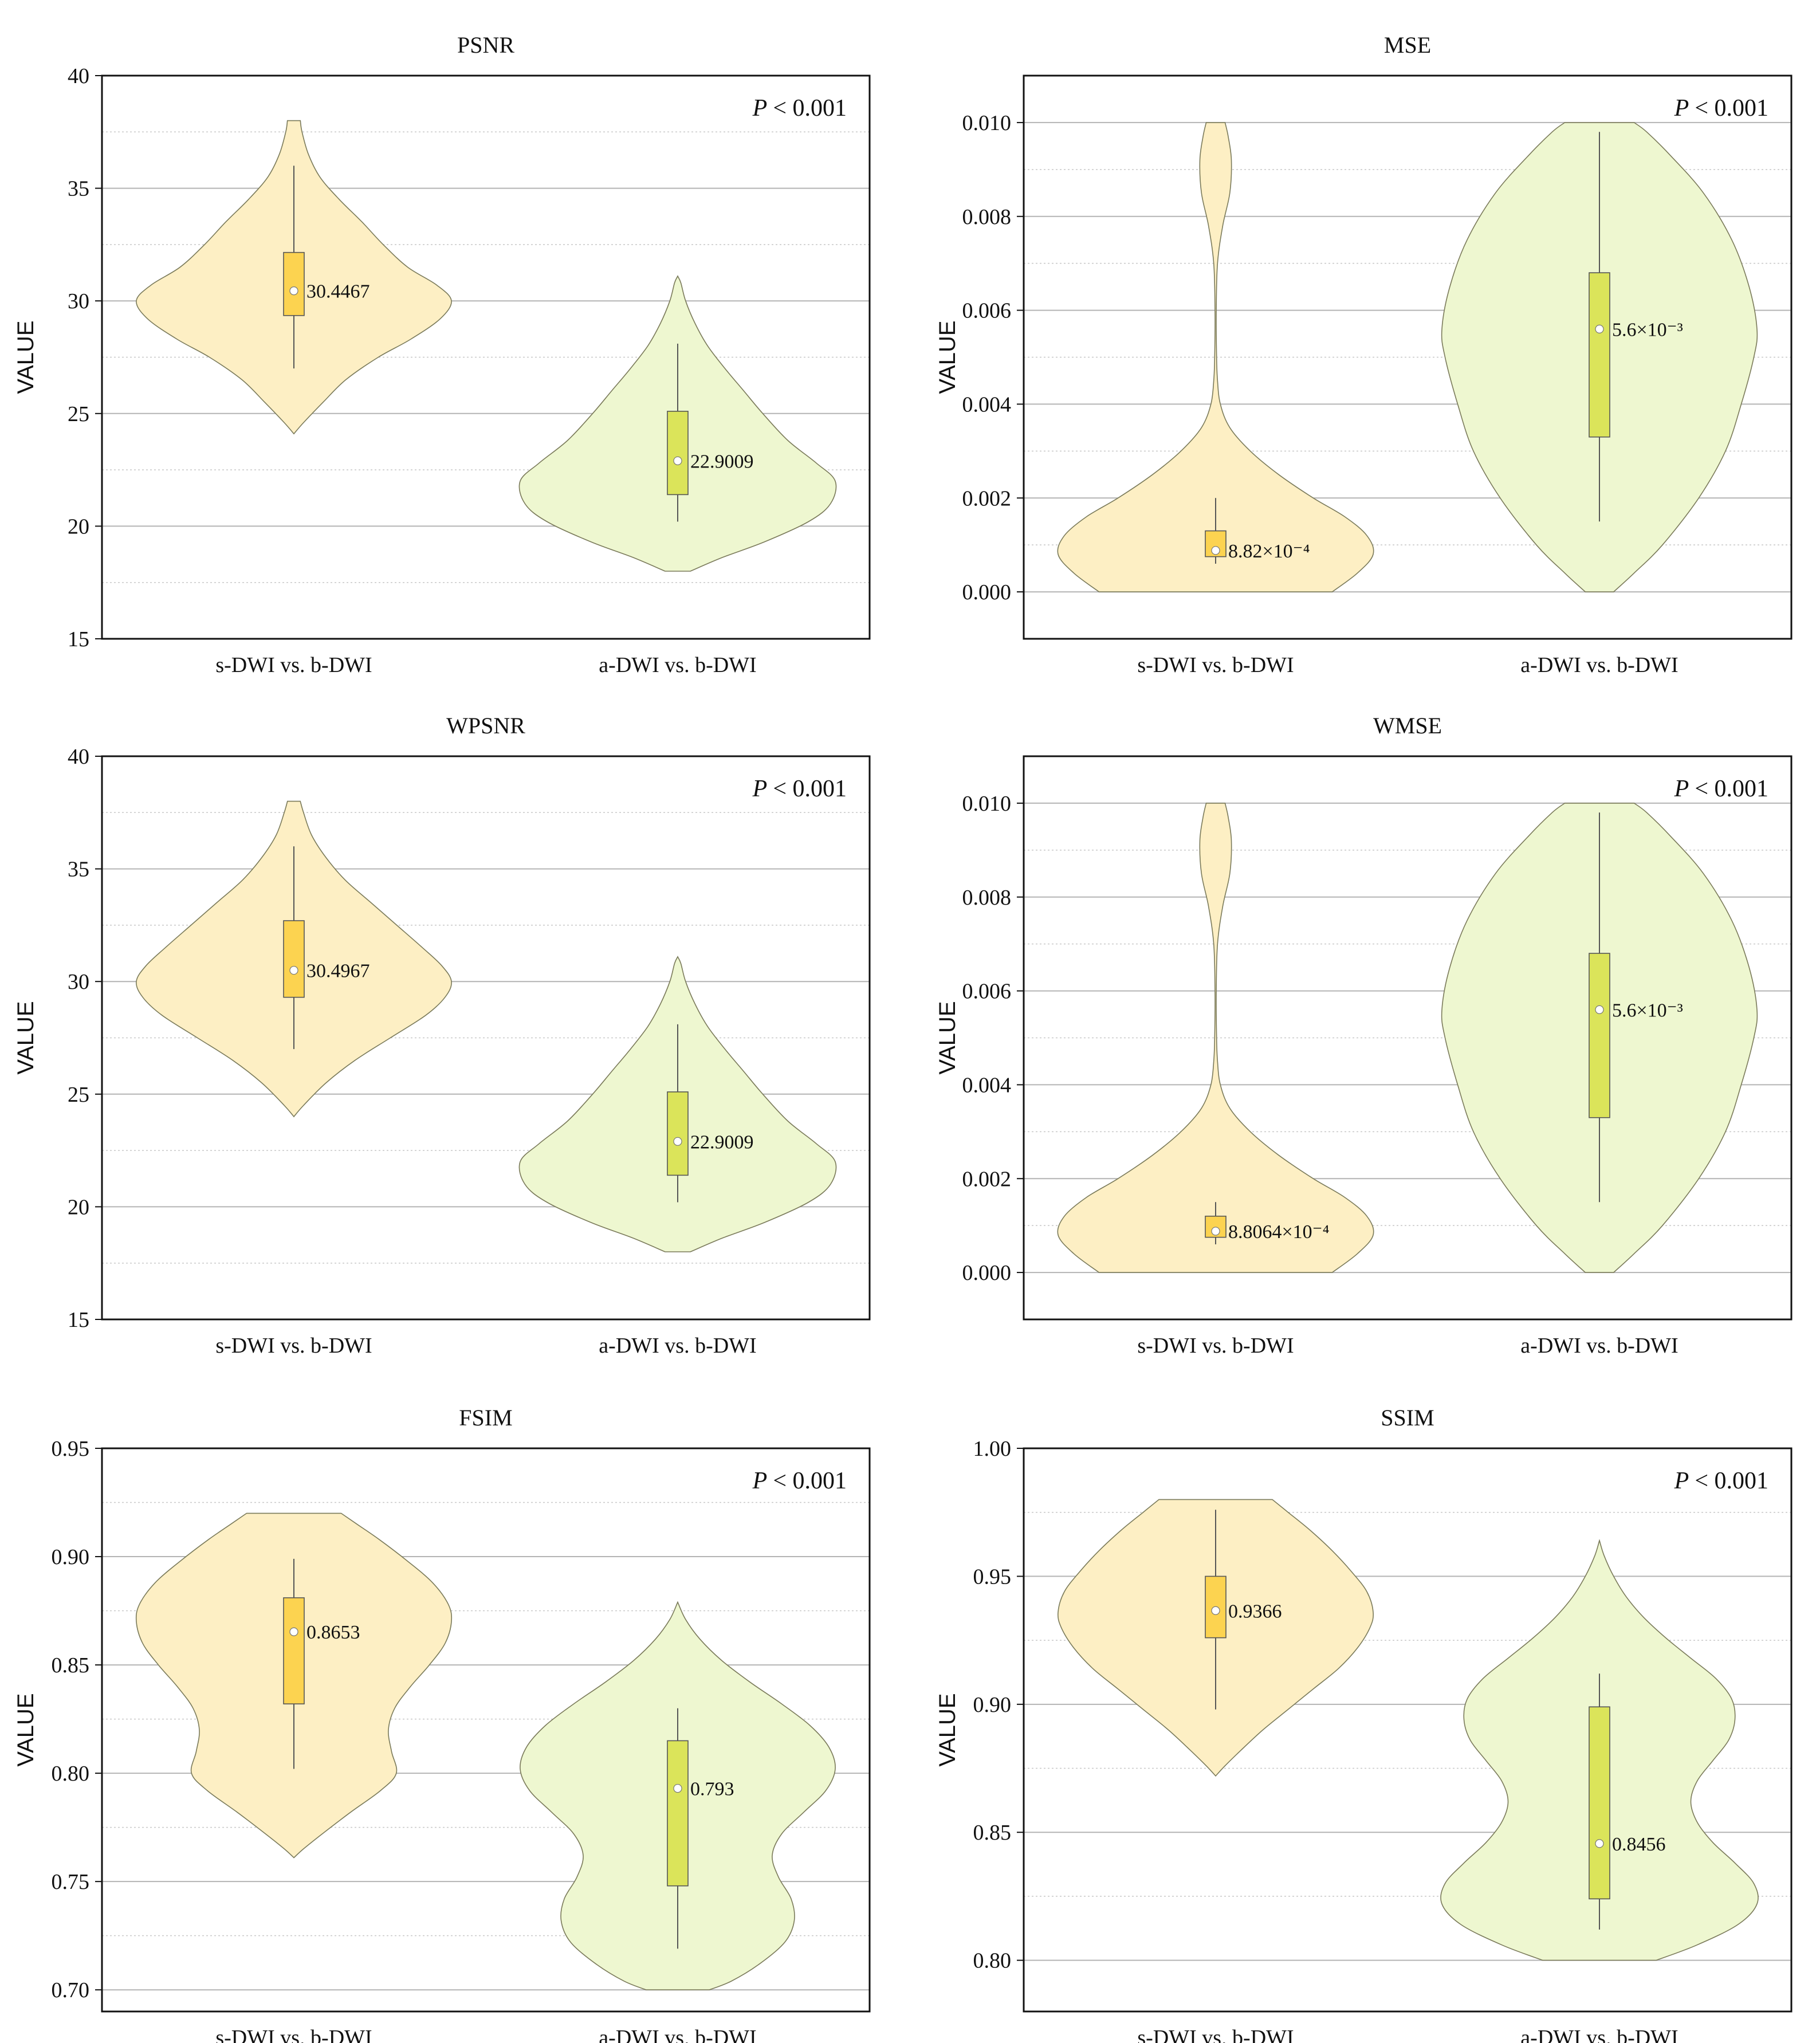 This screenshot has width=1820, height=2043. What do you see at coordinates (987, 1179) in the screenshot?
I see `y-tick-label: 0.002` at bounding box center [987, 1179].